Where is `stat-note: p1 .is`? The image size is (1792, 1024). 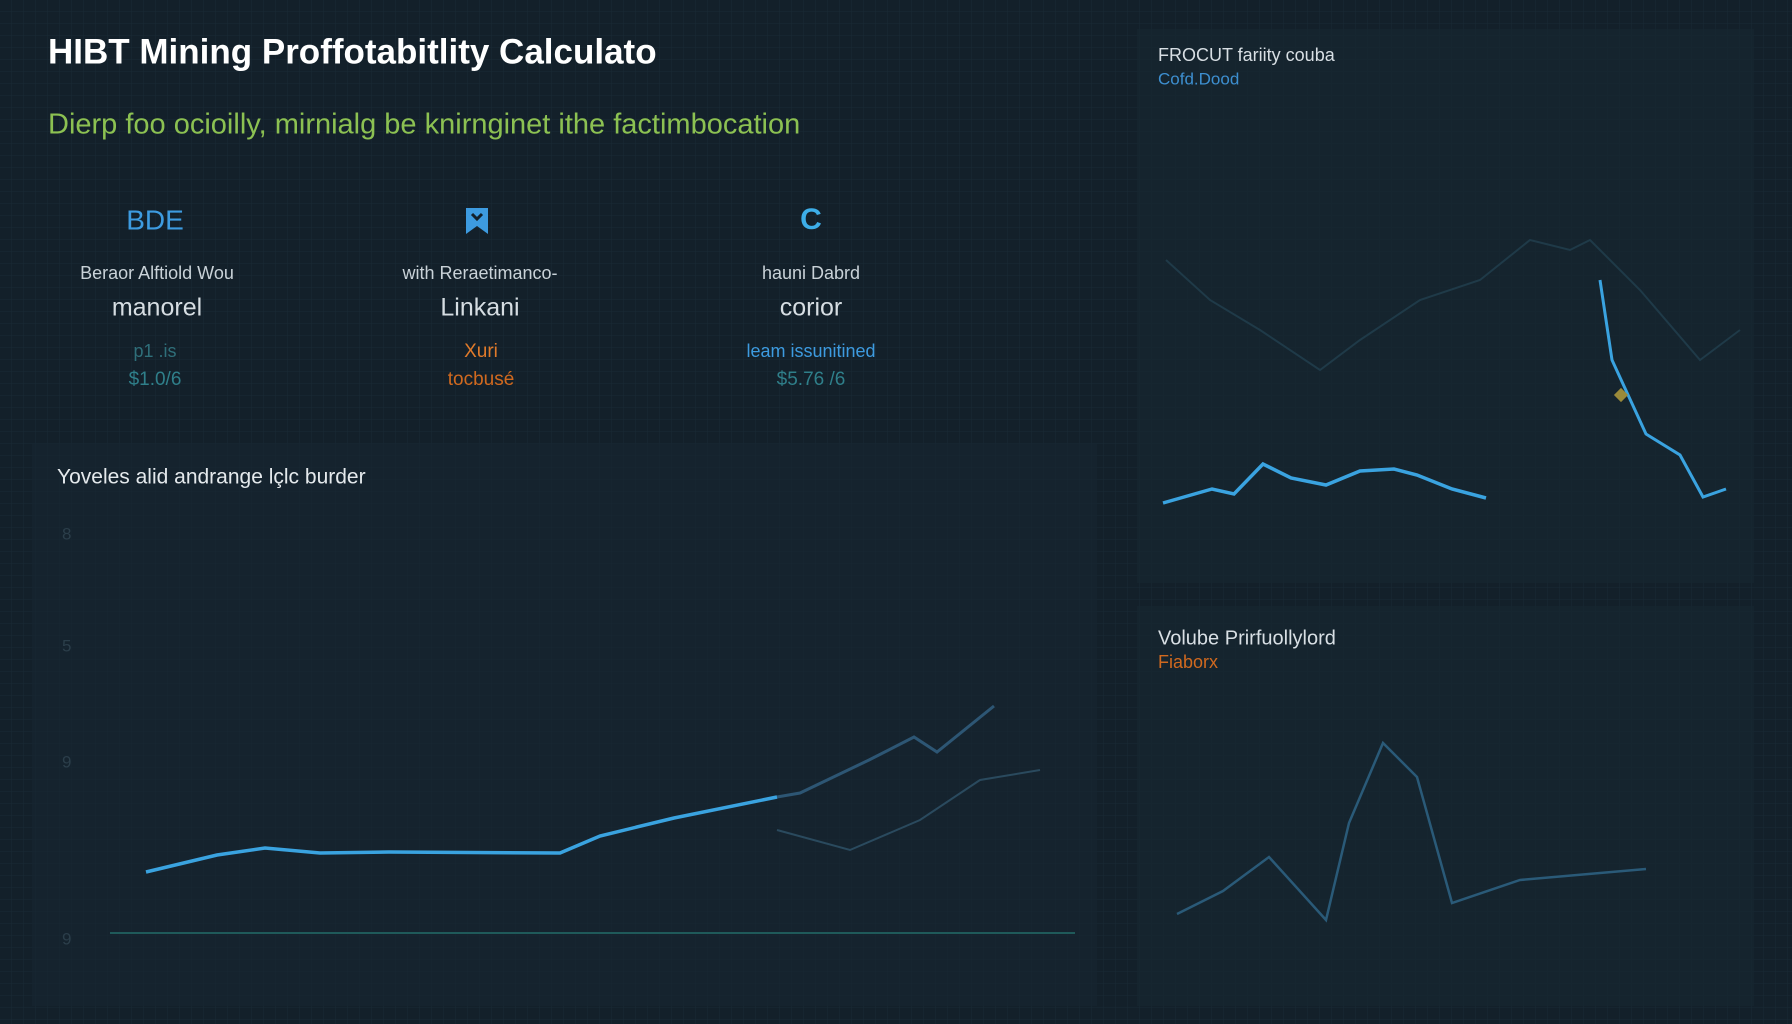
stat-note: p1 .is is located at coordinates (154, 351).